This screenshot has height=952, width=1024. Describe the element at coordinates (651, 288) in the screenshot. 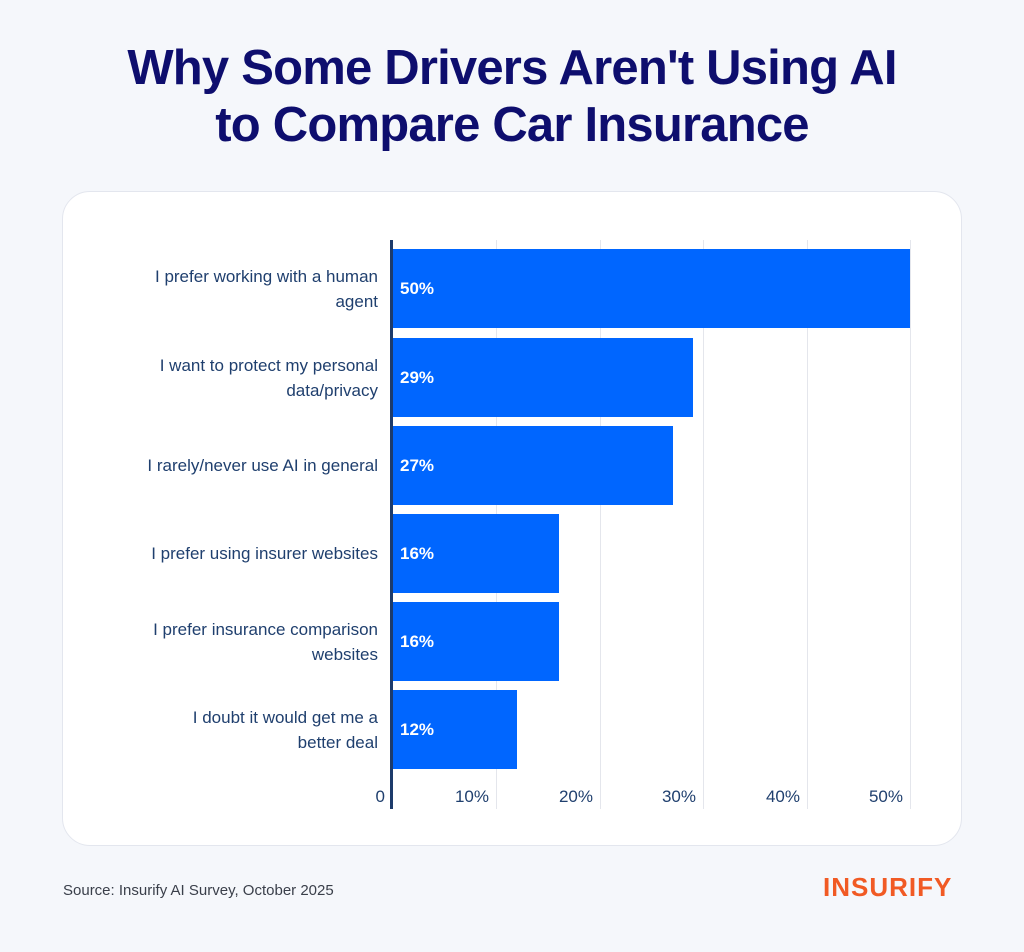

I see `bar: 50%` at that location.